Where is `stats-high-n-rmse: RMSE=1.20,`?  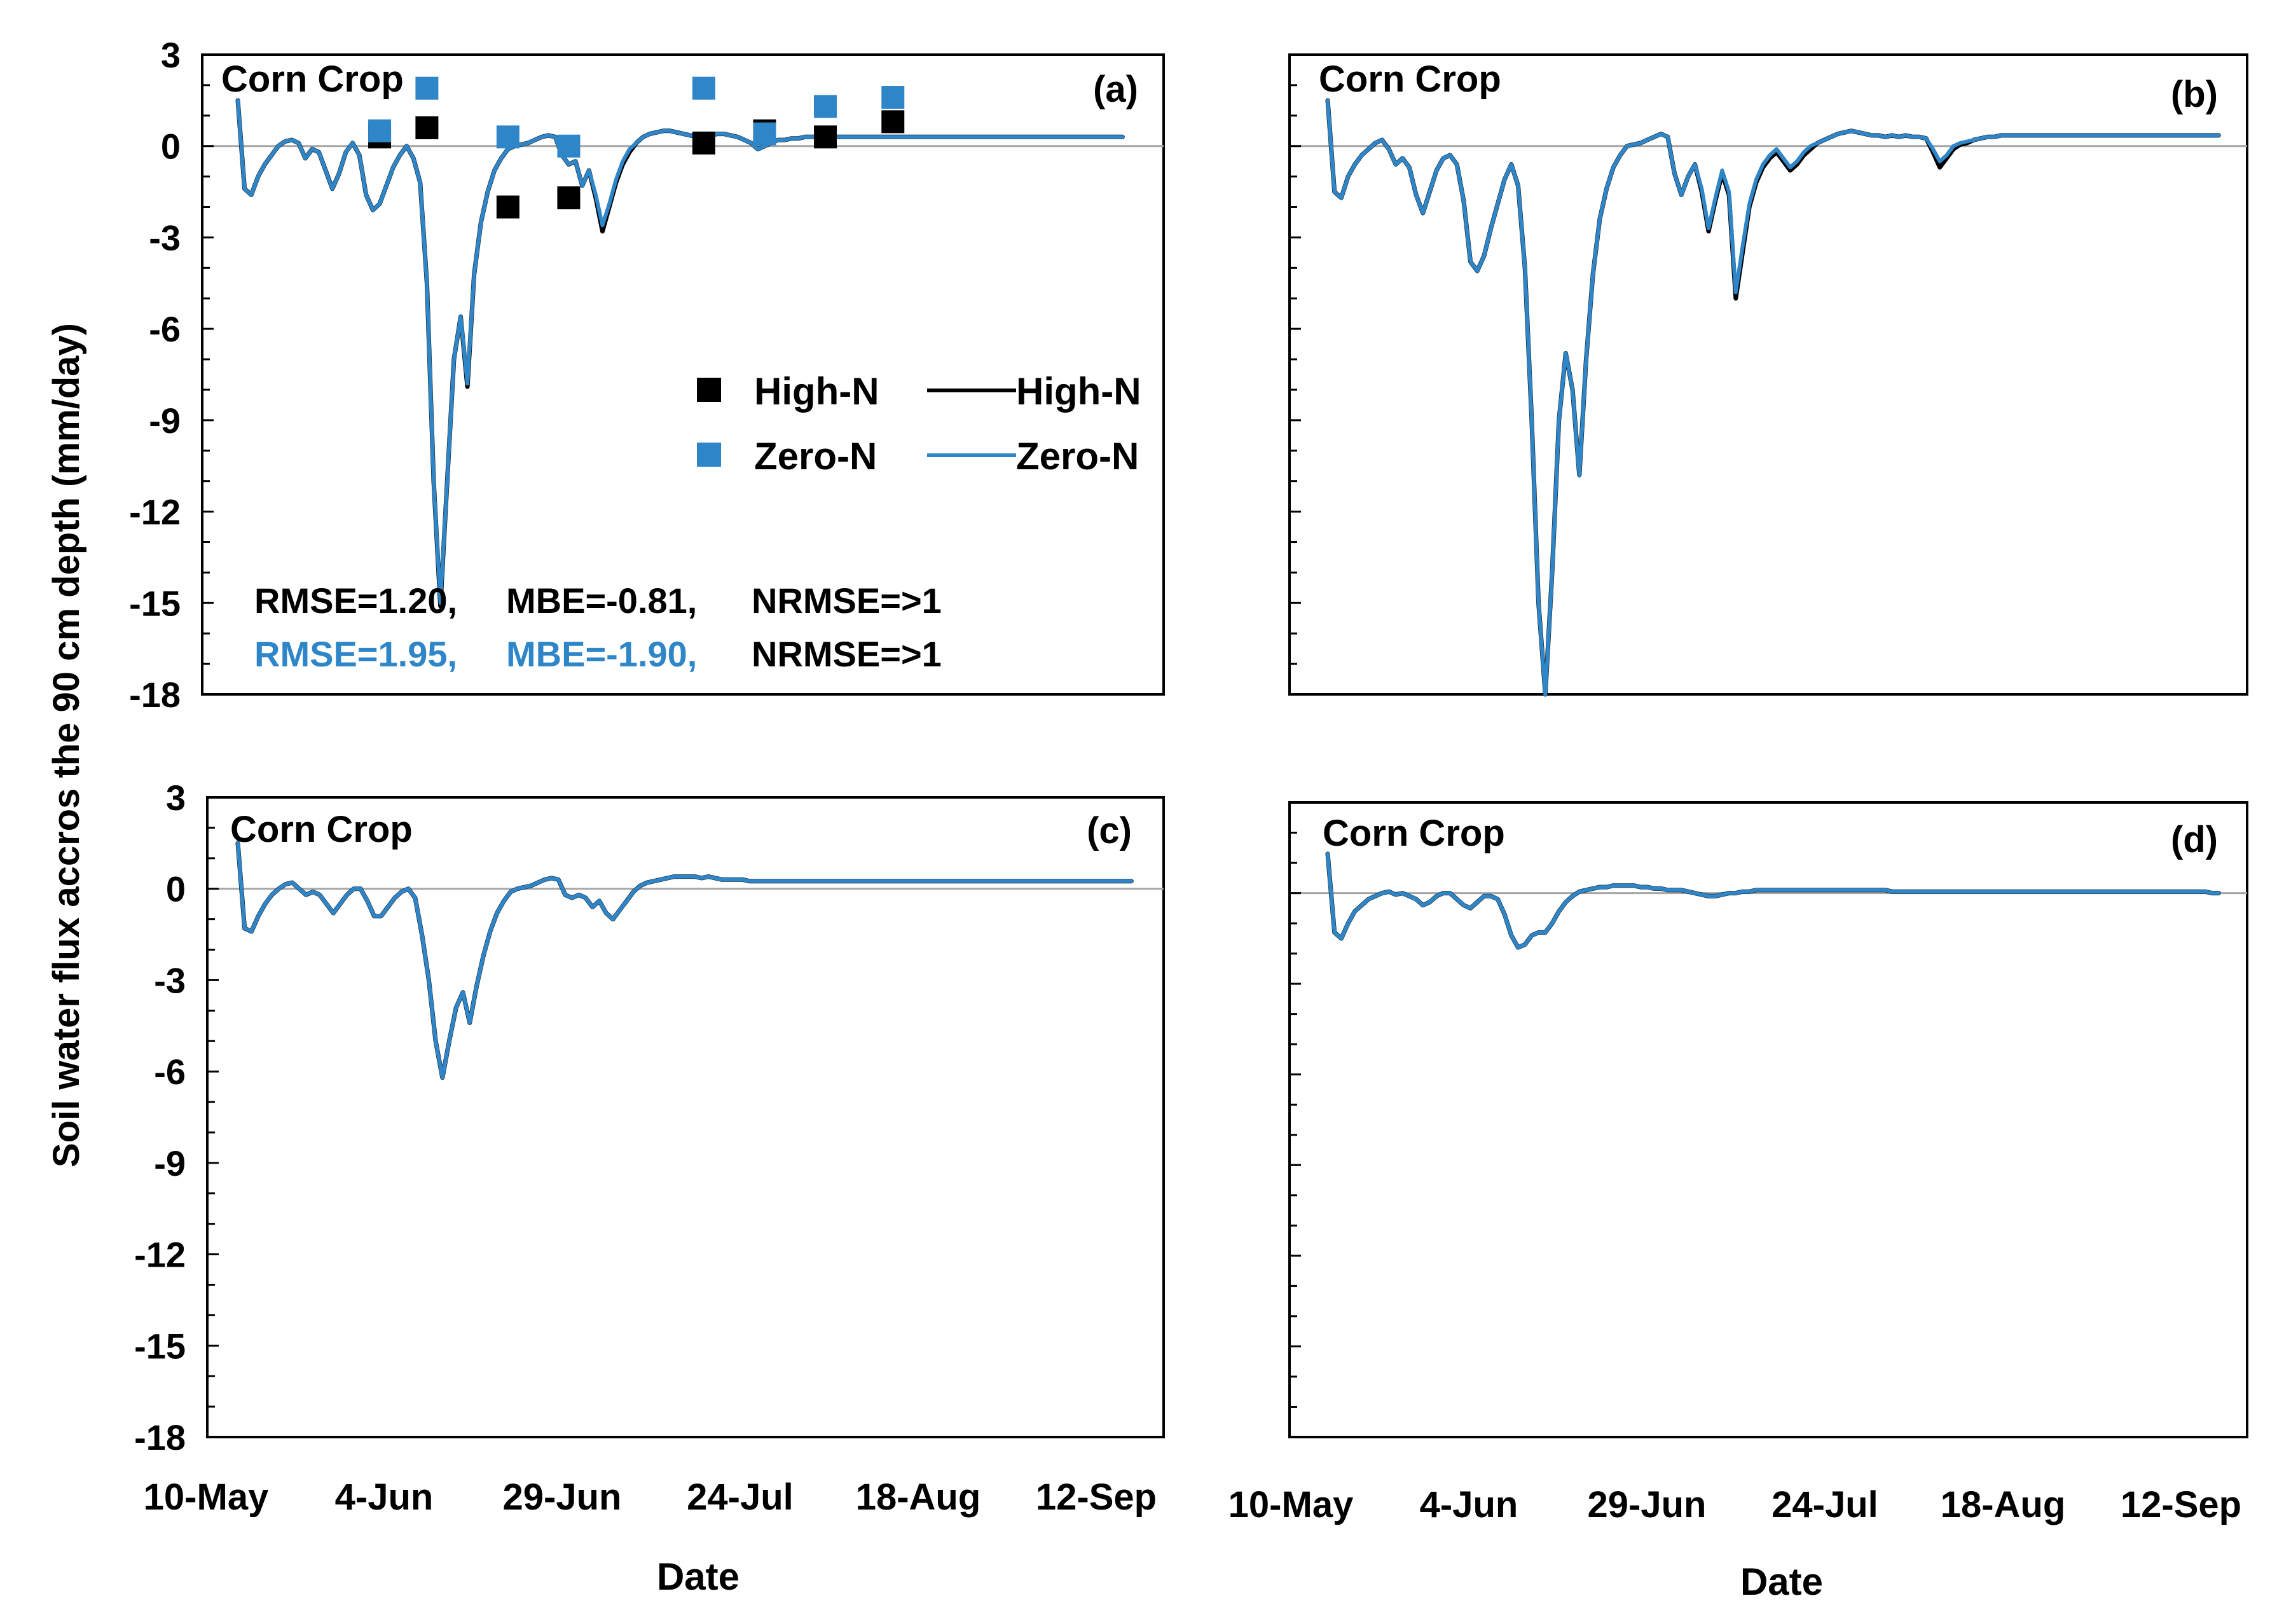
stats-high-n-rmse: RMSE=1.20, is located at coordinates (355, 601).